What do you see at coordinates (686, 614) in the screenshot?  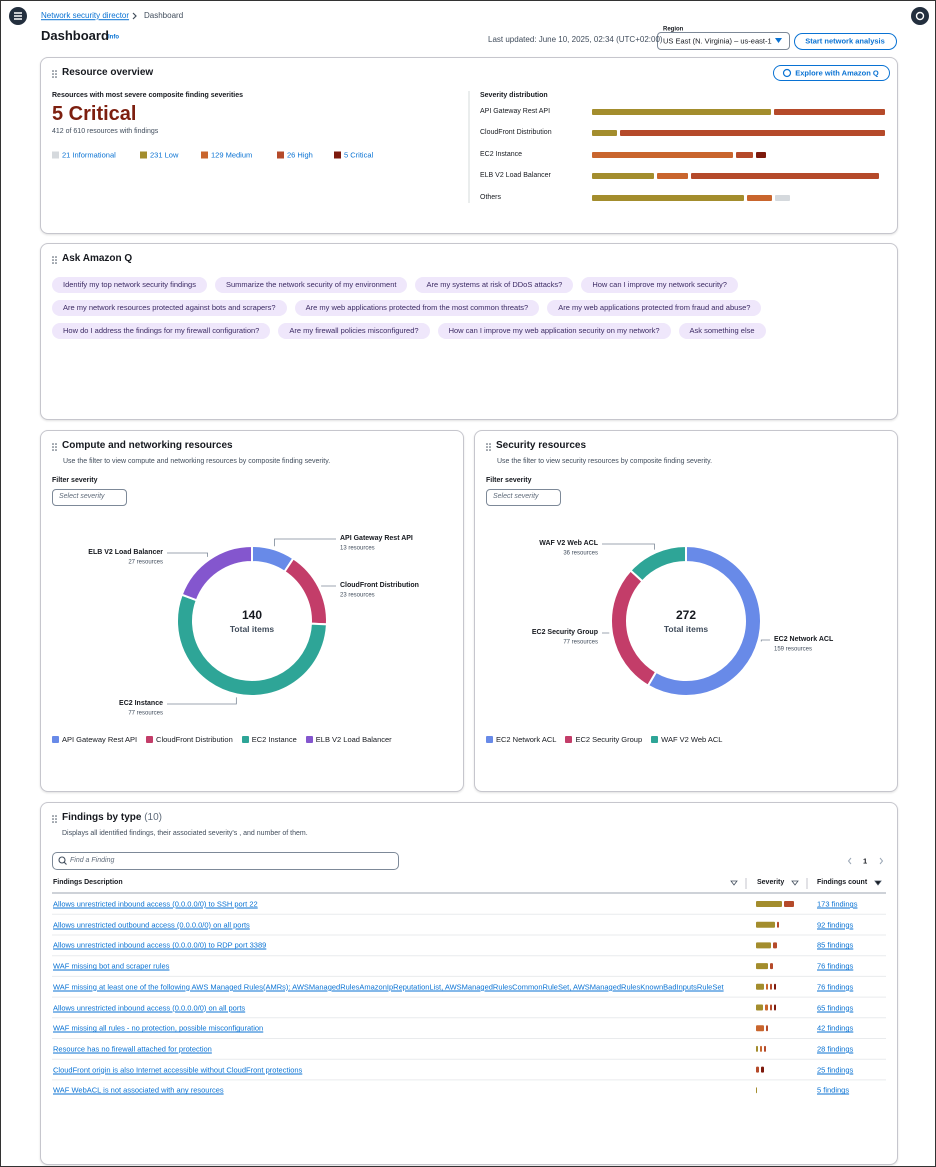 I see `donut-total: 272` at bounding box center [686, 614].